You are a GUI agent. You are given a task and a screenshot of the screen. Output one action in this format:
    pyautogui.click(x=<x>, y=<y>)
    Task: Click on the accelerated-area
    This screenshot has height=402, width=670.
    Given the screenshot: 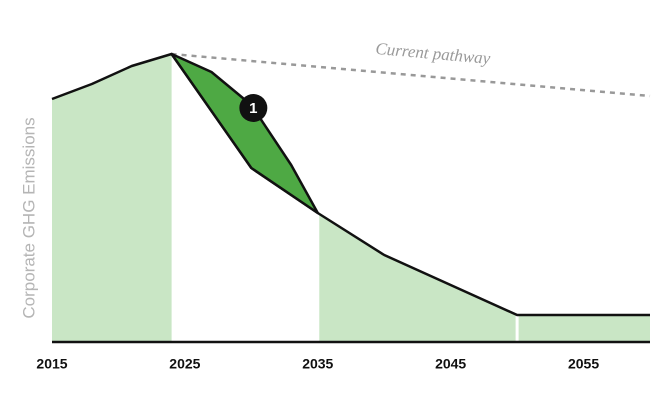 What is the action you would take?
    pyautogui.click(x=245, y=133)
    